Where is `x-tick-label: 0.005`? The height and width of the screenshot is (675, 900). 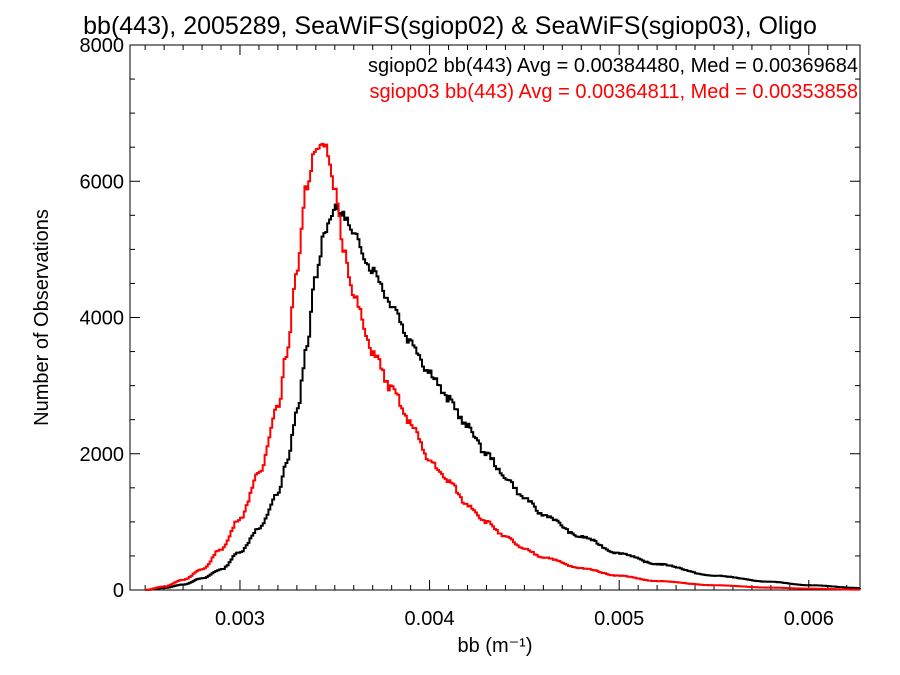 x-tick-label: 0.005 is located at coordinates (619, 619).